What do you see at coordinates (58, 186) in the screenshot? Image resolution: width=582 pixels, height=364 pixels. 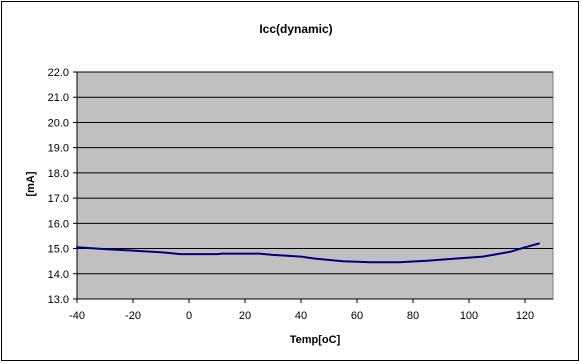 I see `y-tick-labels: 13.0 14.0 15.0 16.0 17.0 18.0 19.0 20.0 21.0 22.0` at bounding box center [58, 186].